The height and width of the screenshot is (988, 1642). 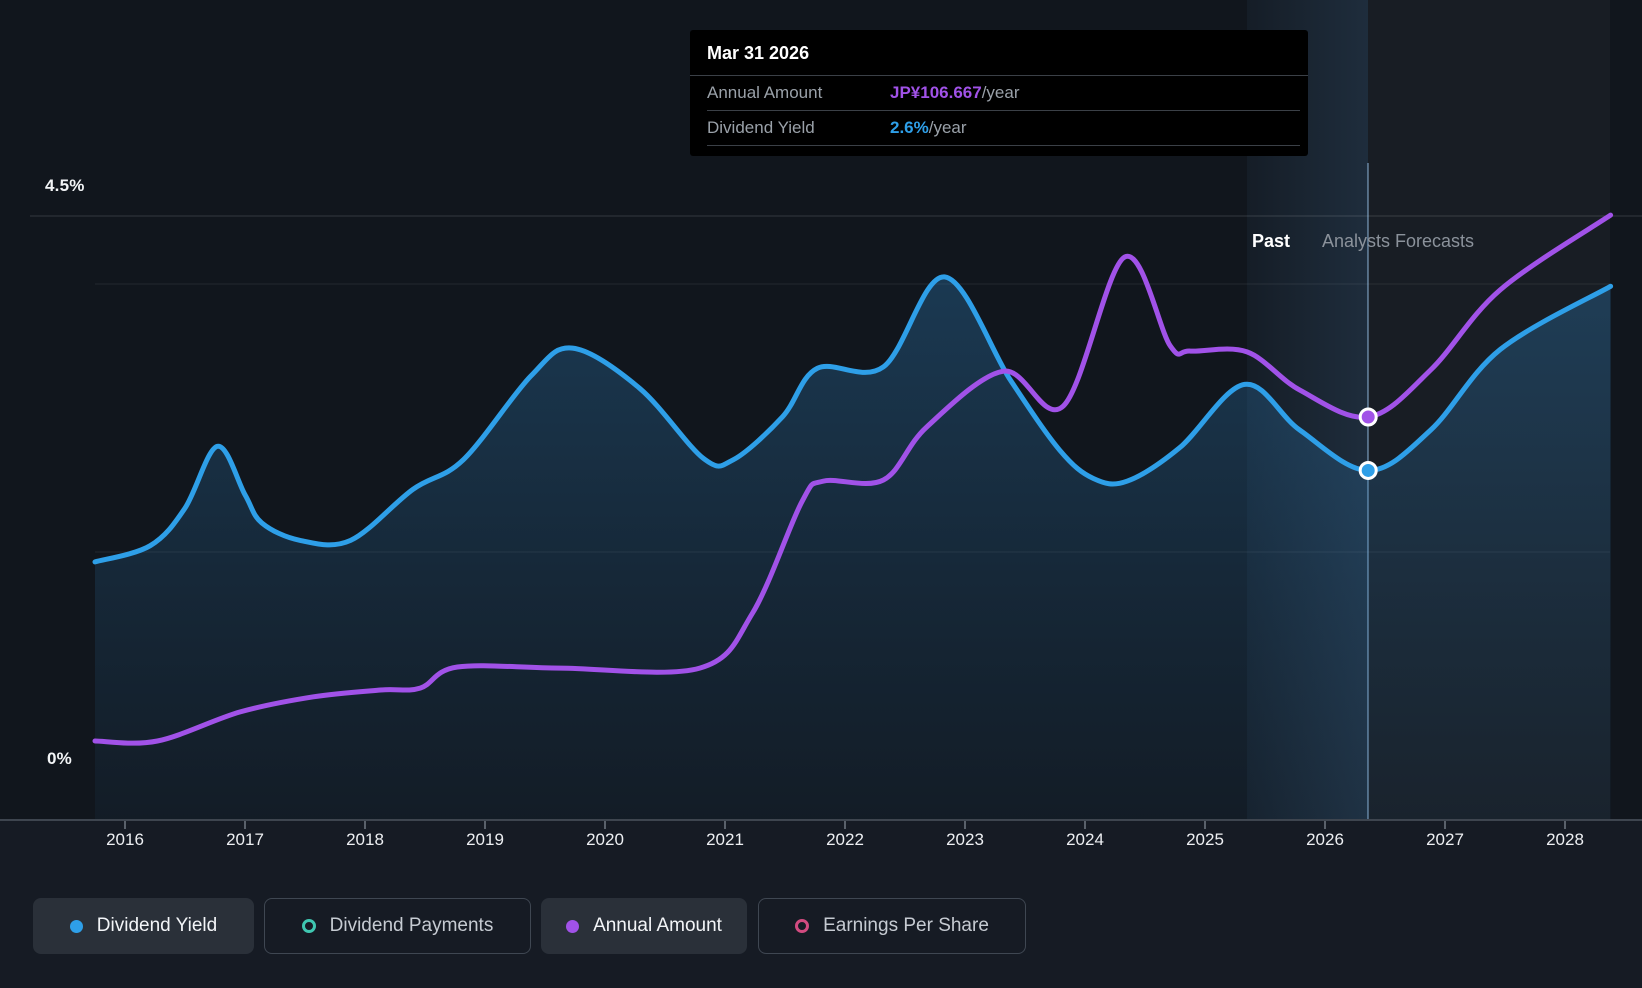 I want to click on y-axis-max-label: 4.5%, so click(x=65, y=185).